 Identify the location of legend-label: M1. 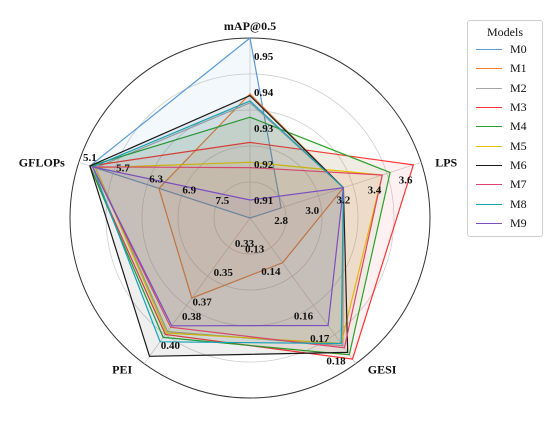
(518, 68).